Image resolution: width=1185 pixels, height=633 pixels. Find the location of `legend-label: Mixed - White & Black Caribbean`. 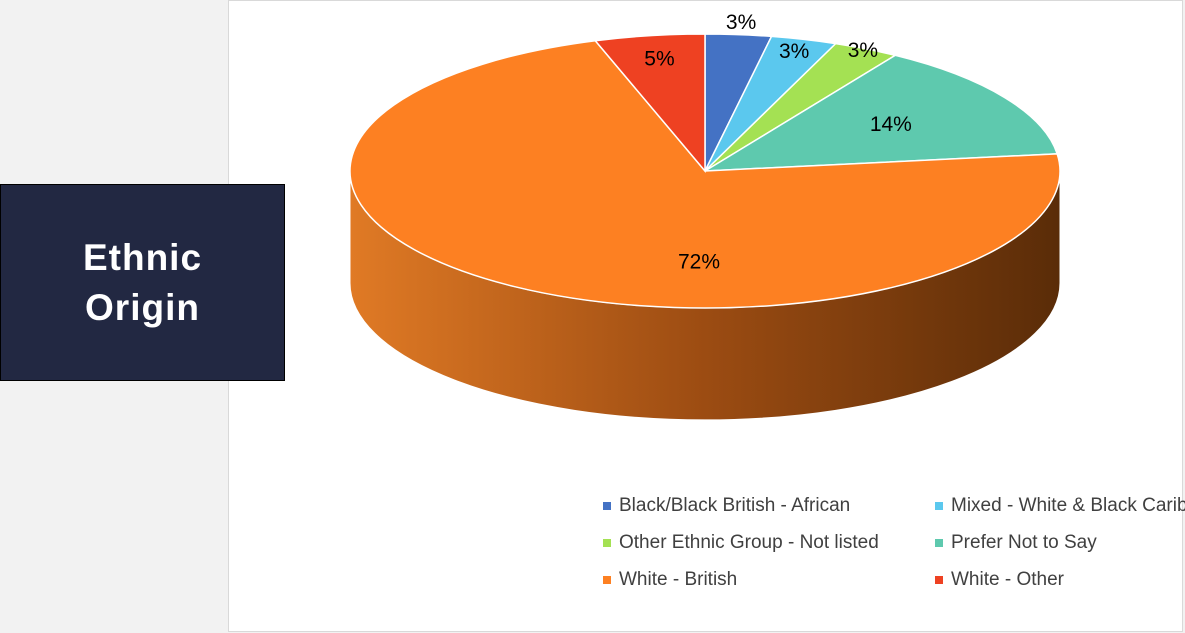

legend-label: Mixed - White & Black Caribbean is located at coordinates (1068, 505).